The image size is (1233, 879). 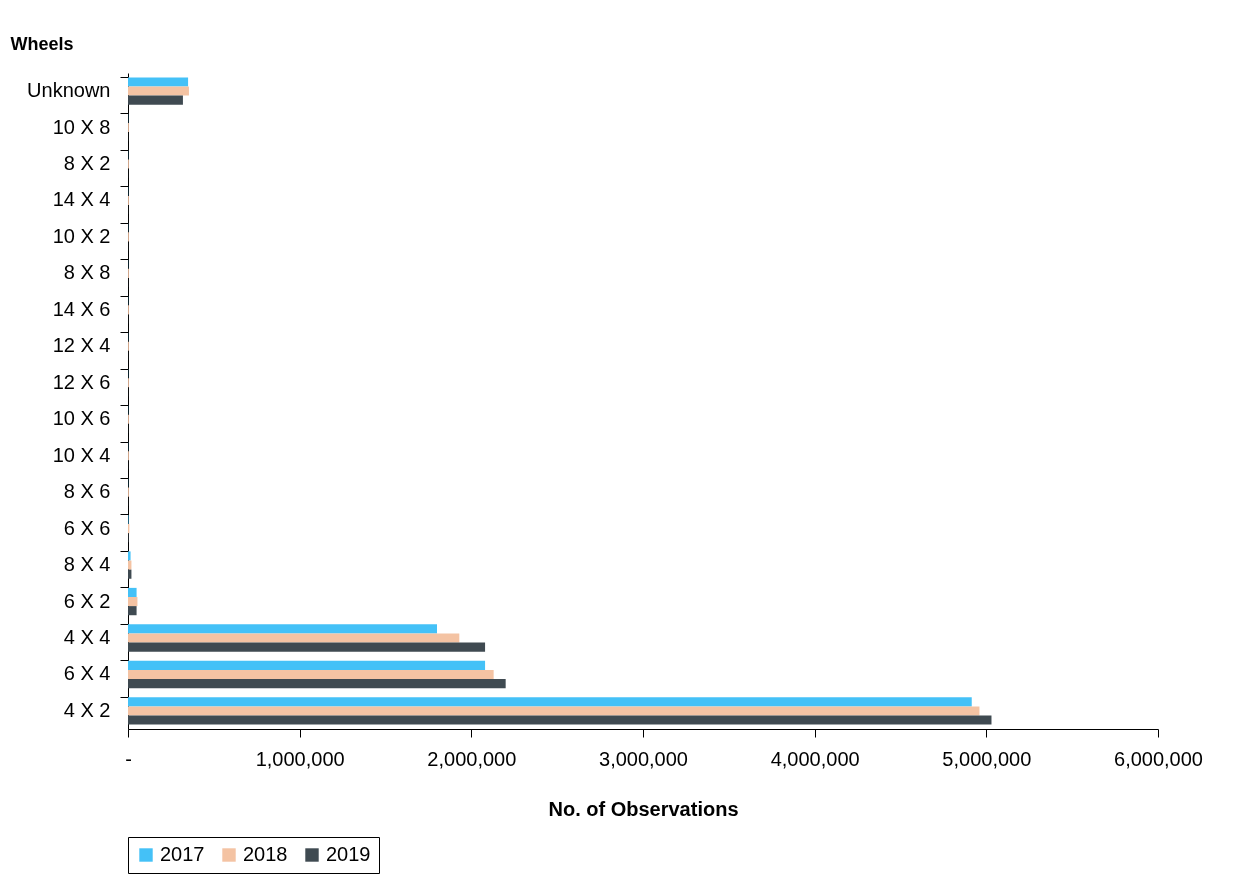 What do you see at coordinates (87, 673) in the screenshot?
I see `y-tick-label: 6 X 4` at bounding box center [87, 673].